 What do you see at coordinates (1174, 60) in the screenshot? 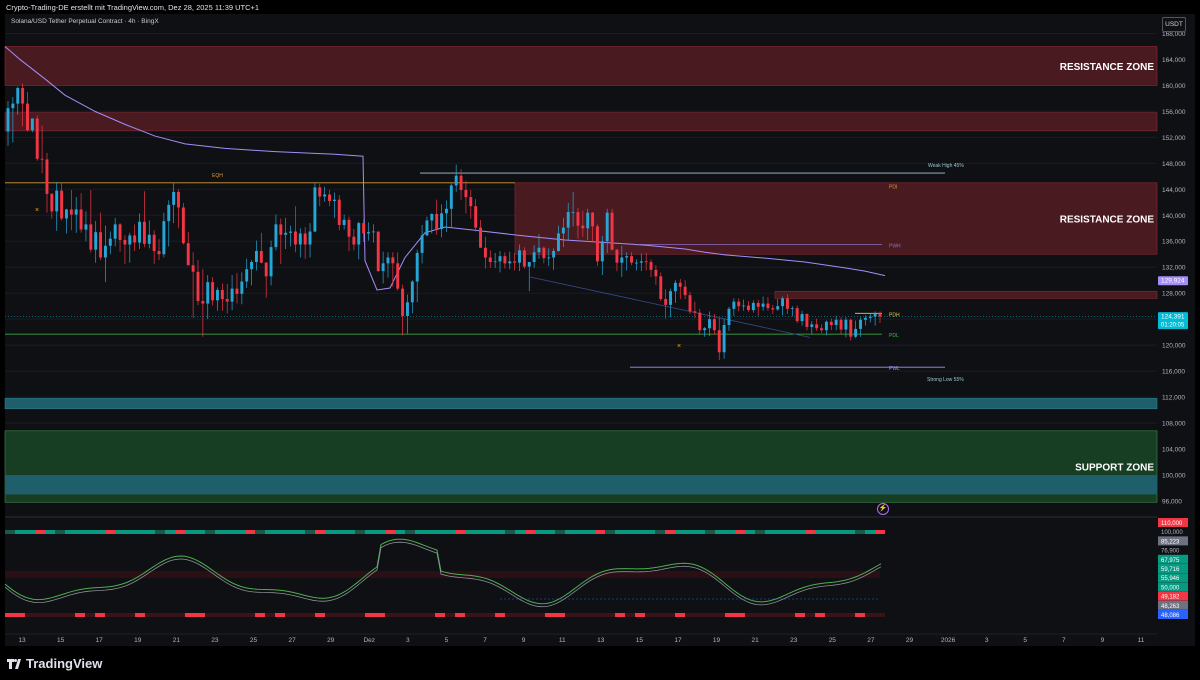
I see `y-tick-label: 164,000` at bounding box center [1174, 60].